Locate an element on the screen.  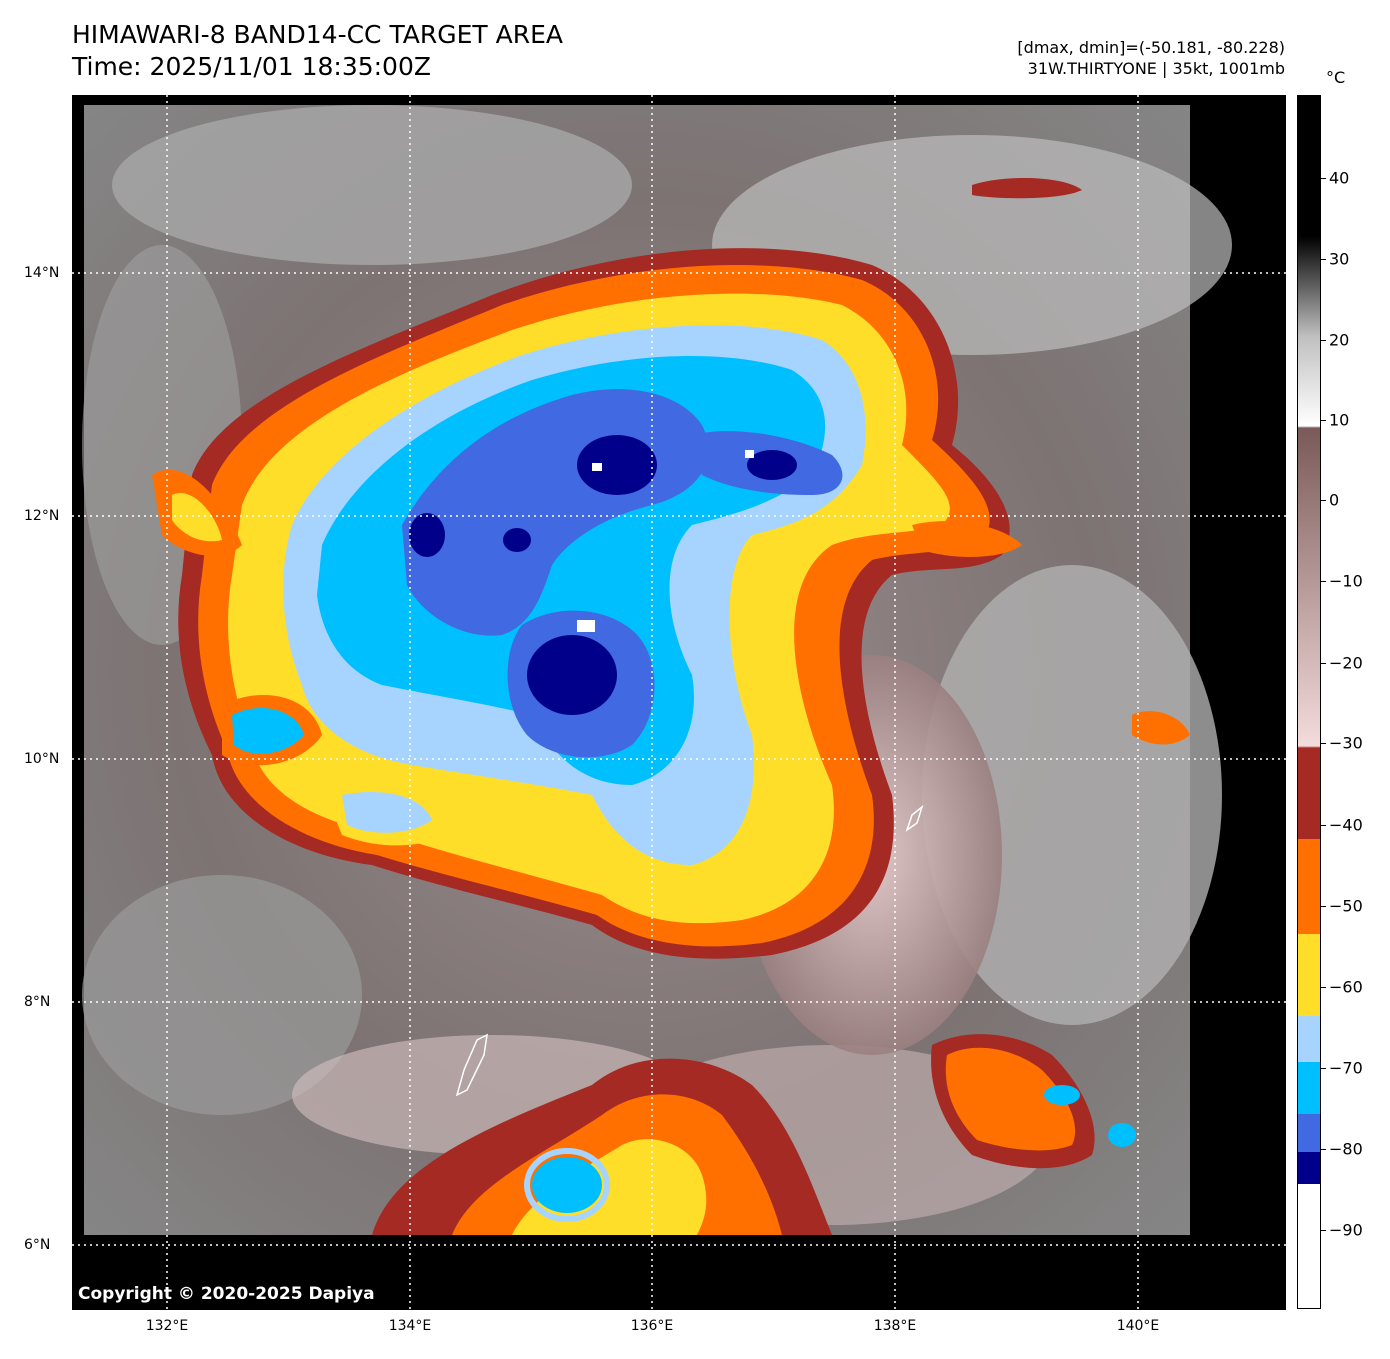
colorbar-tick-label: −30 is located at coordinates (1346, 743).